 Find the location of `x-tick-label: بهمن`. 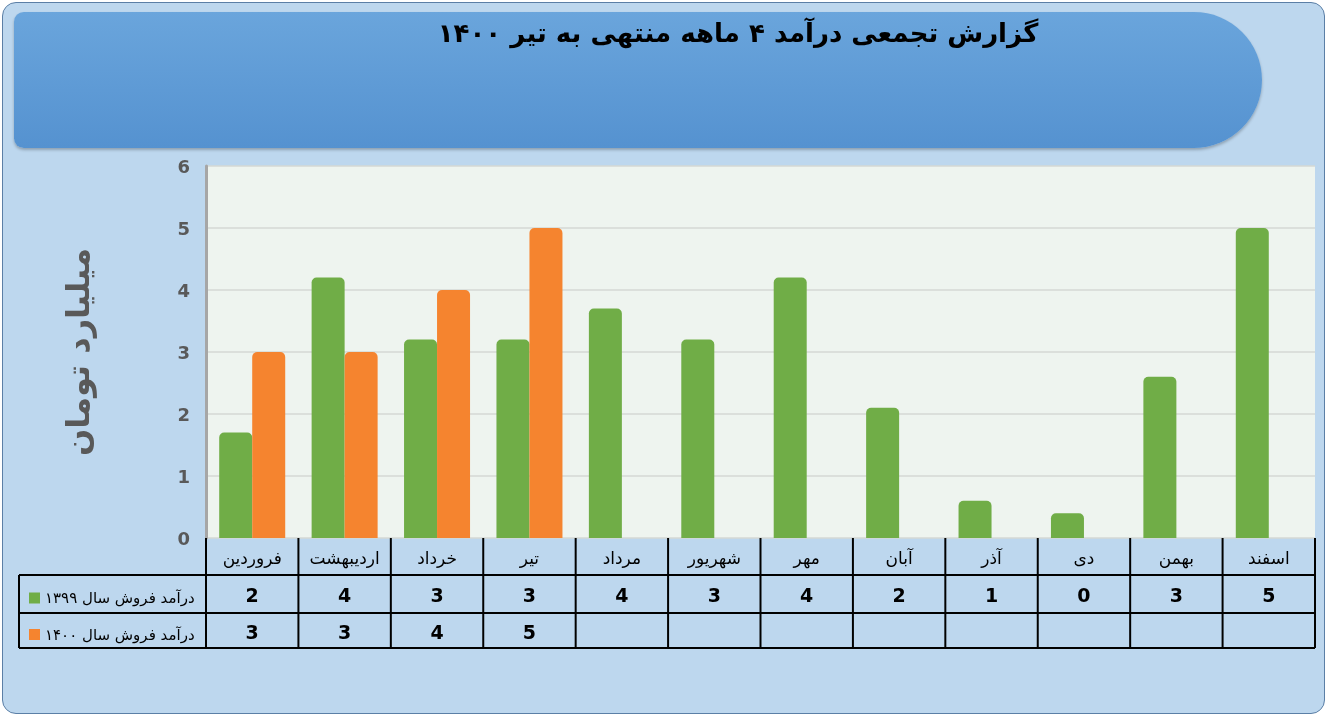

x-tick-label: بهمن is located at coordinates (1176, 558).